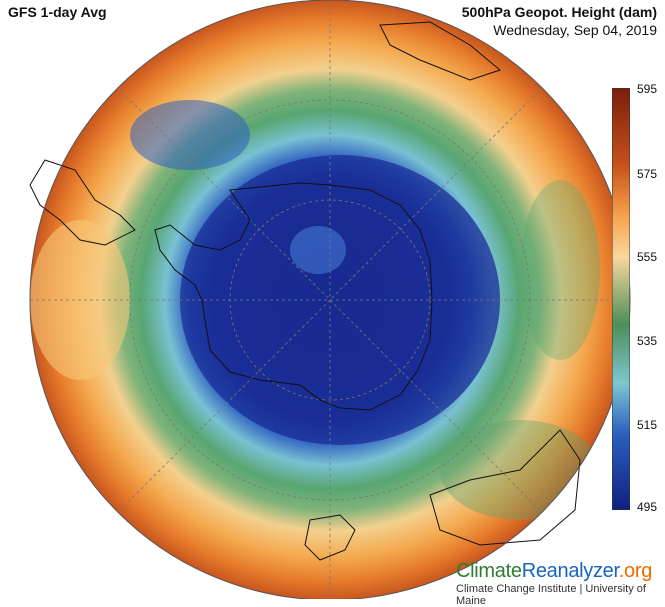 This screenshot has height=607, width=665. Describe the element at coordinates (647, 174) in the screenshot. I see `colorbar-tick-575: 575` at that location.